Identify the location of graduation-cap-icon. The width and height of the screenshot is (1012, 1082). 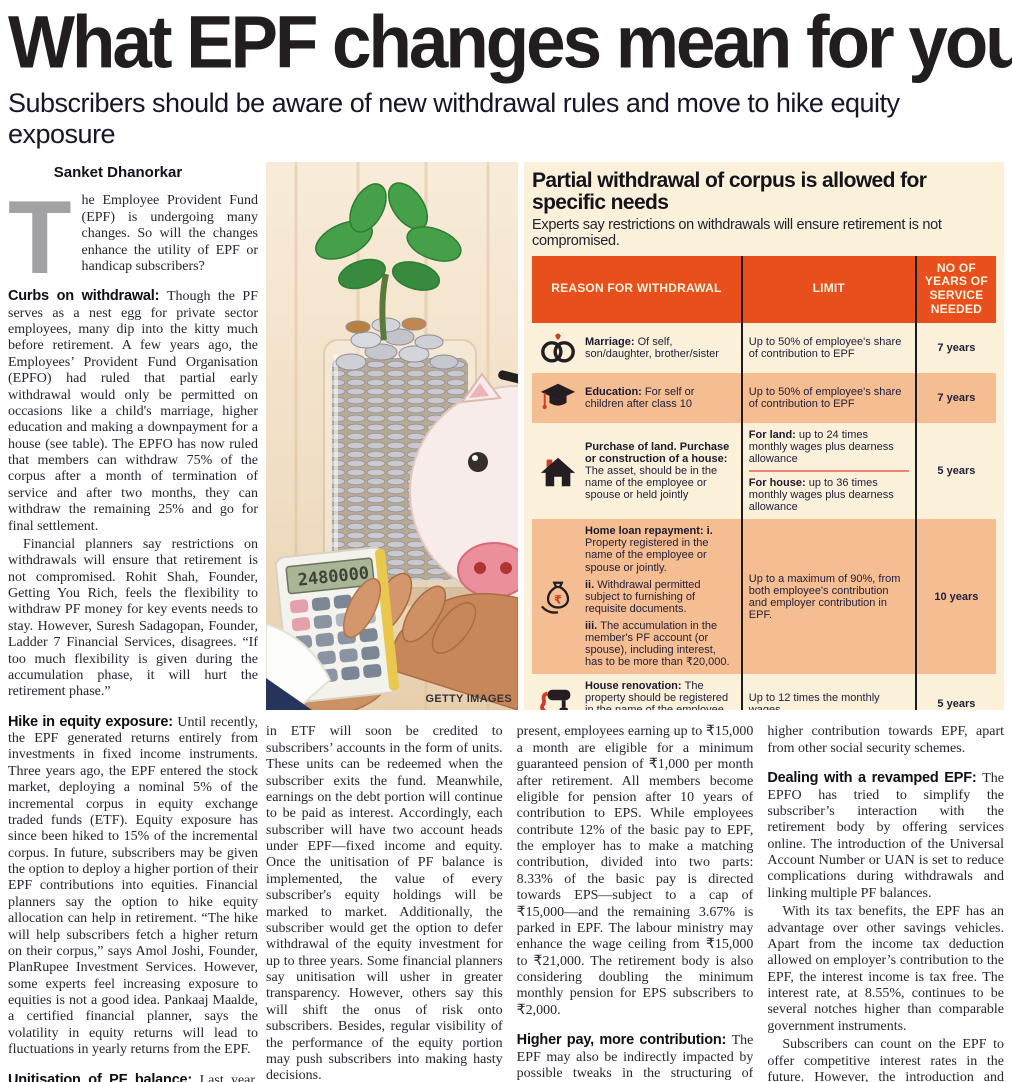
(558, 398).